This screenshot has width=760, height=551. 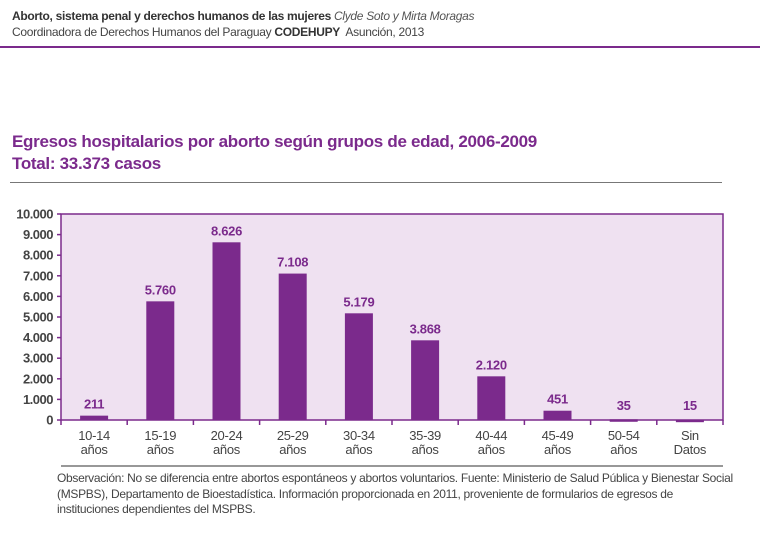 I want to click on x-tick-label: 25-29, so click(x=293, y=435).